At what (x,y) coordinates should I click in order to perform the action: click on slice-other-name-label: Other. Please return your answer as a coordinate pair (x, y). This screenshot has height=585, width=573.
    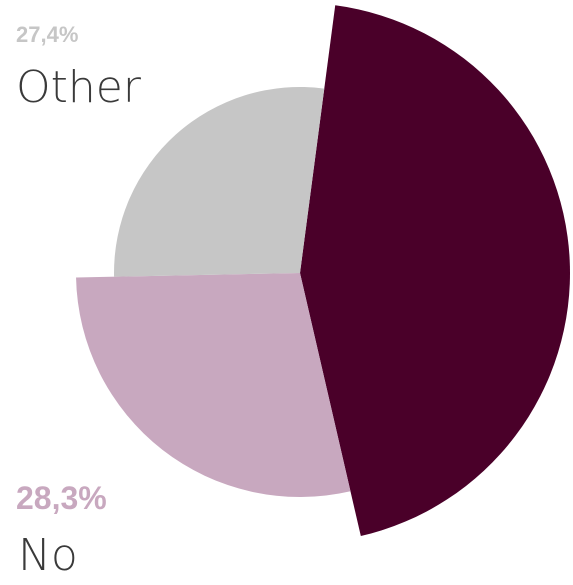
    Looking at the image, I should click on (78, 87).